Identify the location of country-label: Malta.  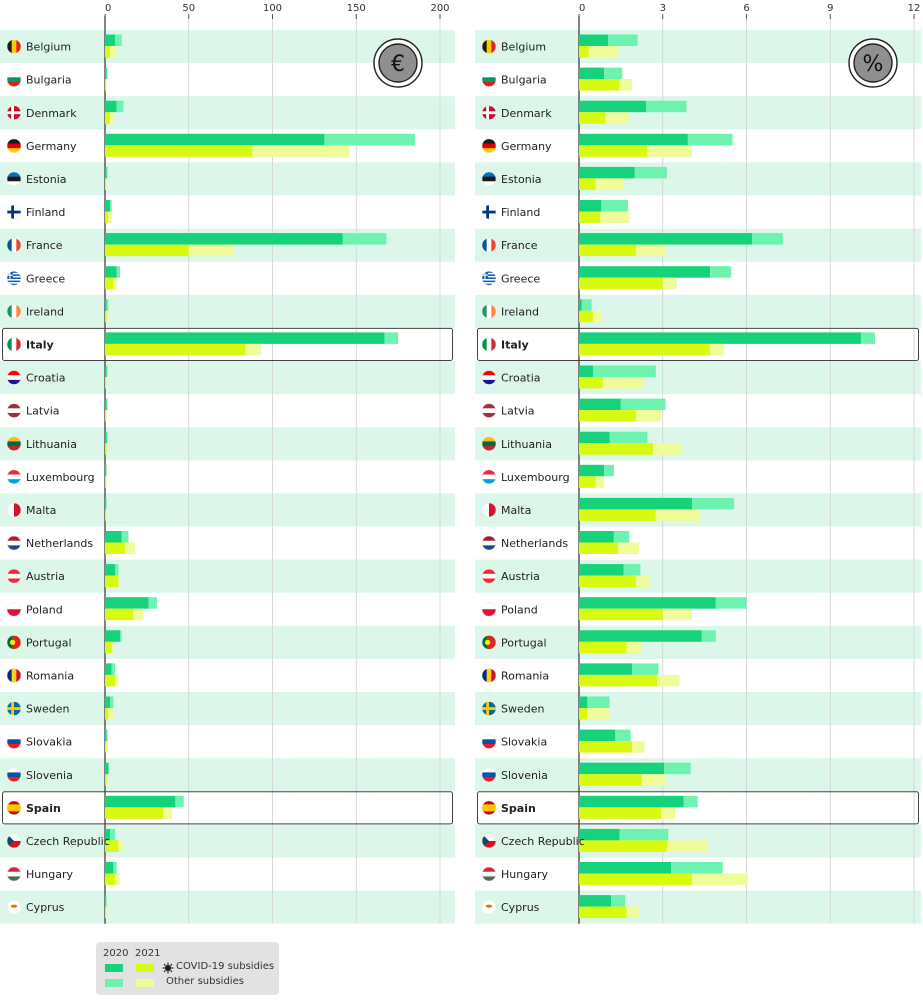
(41, 510).